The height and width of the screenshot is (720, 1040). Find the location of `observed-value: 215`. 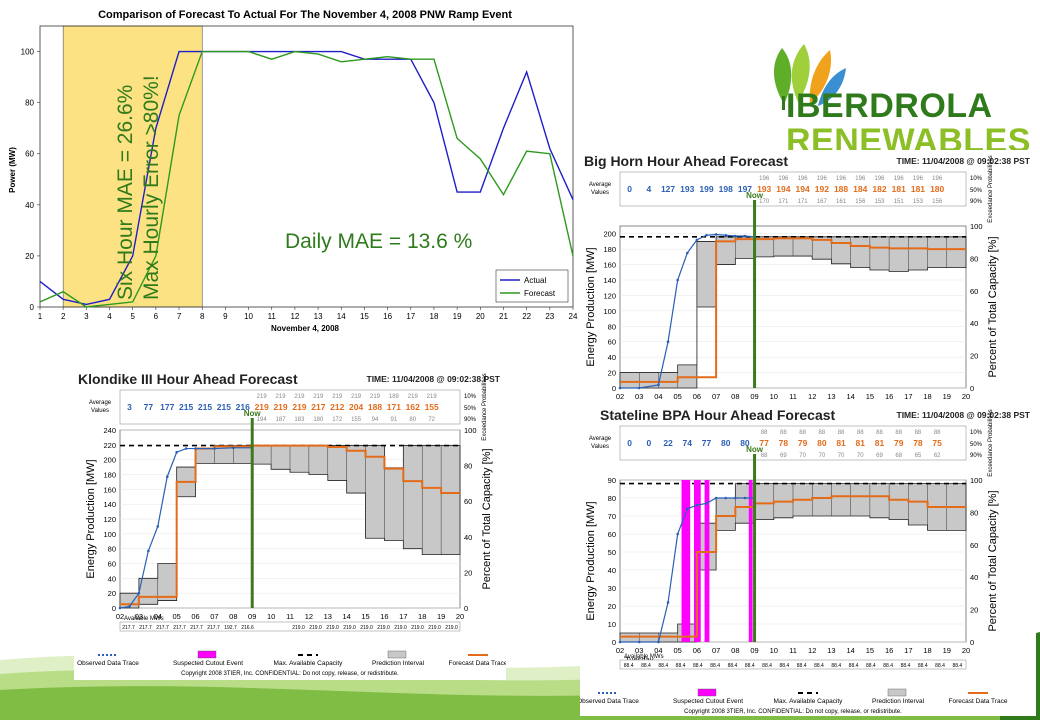

observed-value: 215 is located at coordinates (186, 407).